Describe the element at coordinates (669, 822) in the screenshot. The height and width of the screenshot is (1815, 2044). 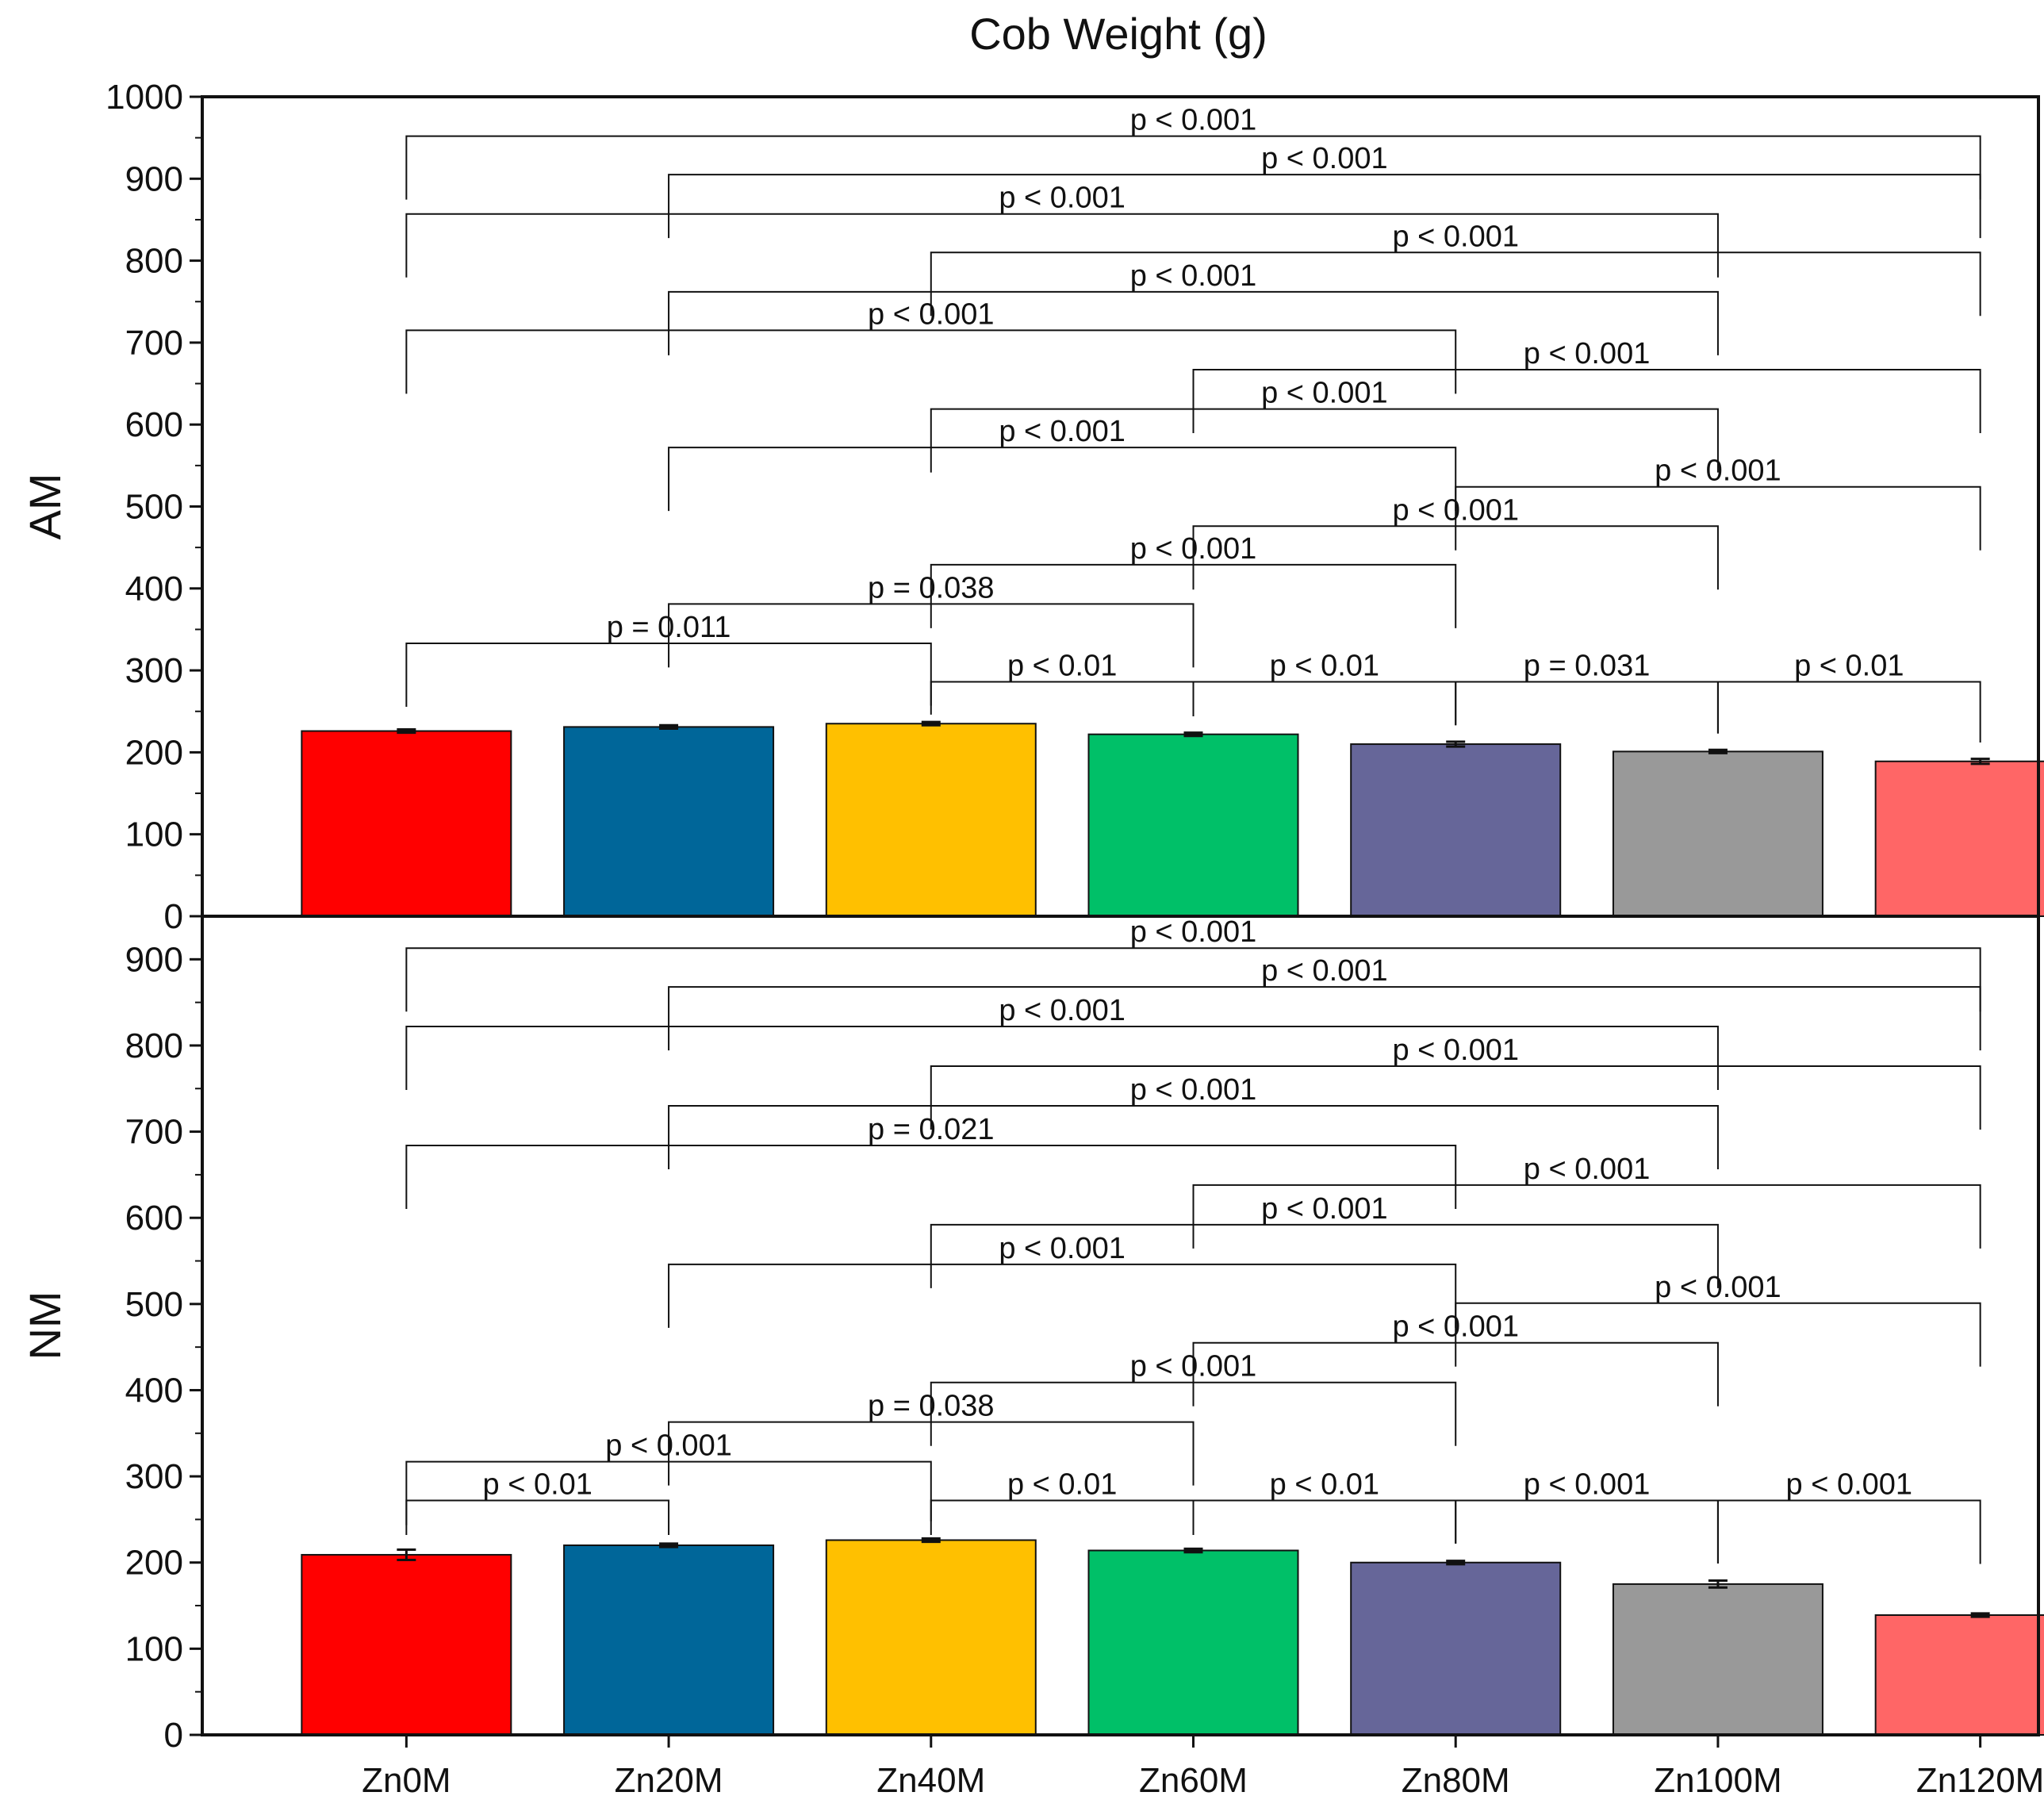
I see `bar-am-zn20m` at that location.